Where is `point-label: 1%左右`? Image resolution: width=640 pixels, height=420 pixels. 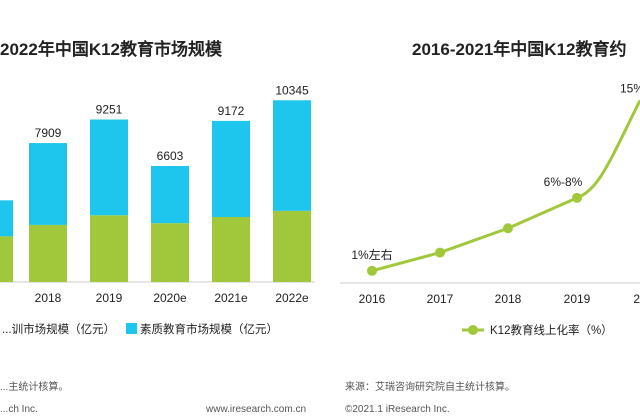
point-label: 1%左右 is located at coordinates (371, 254).